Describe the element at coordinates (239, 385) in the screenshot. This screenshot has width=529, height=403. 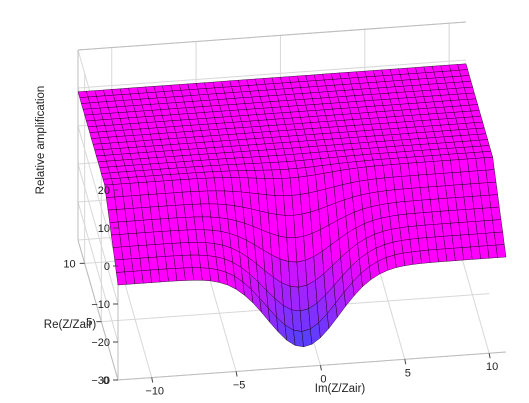
I see `x-tick-label: −5` at that location.